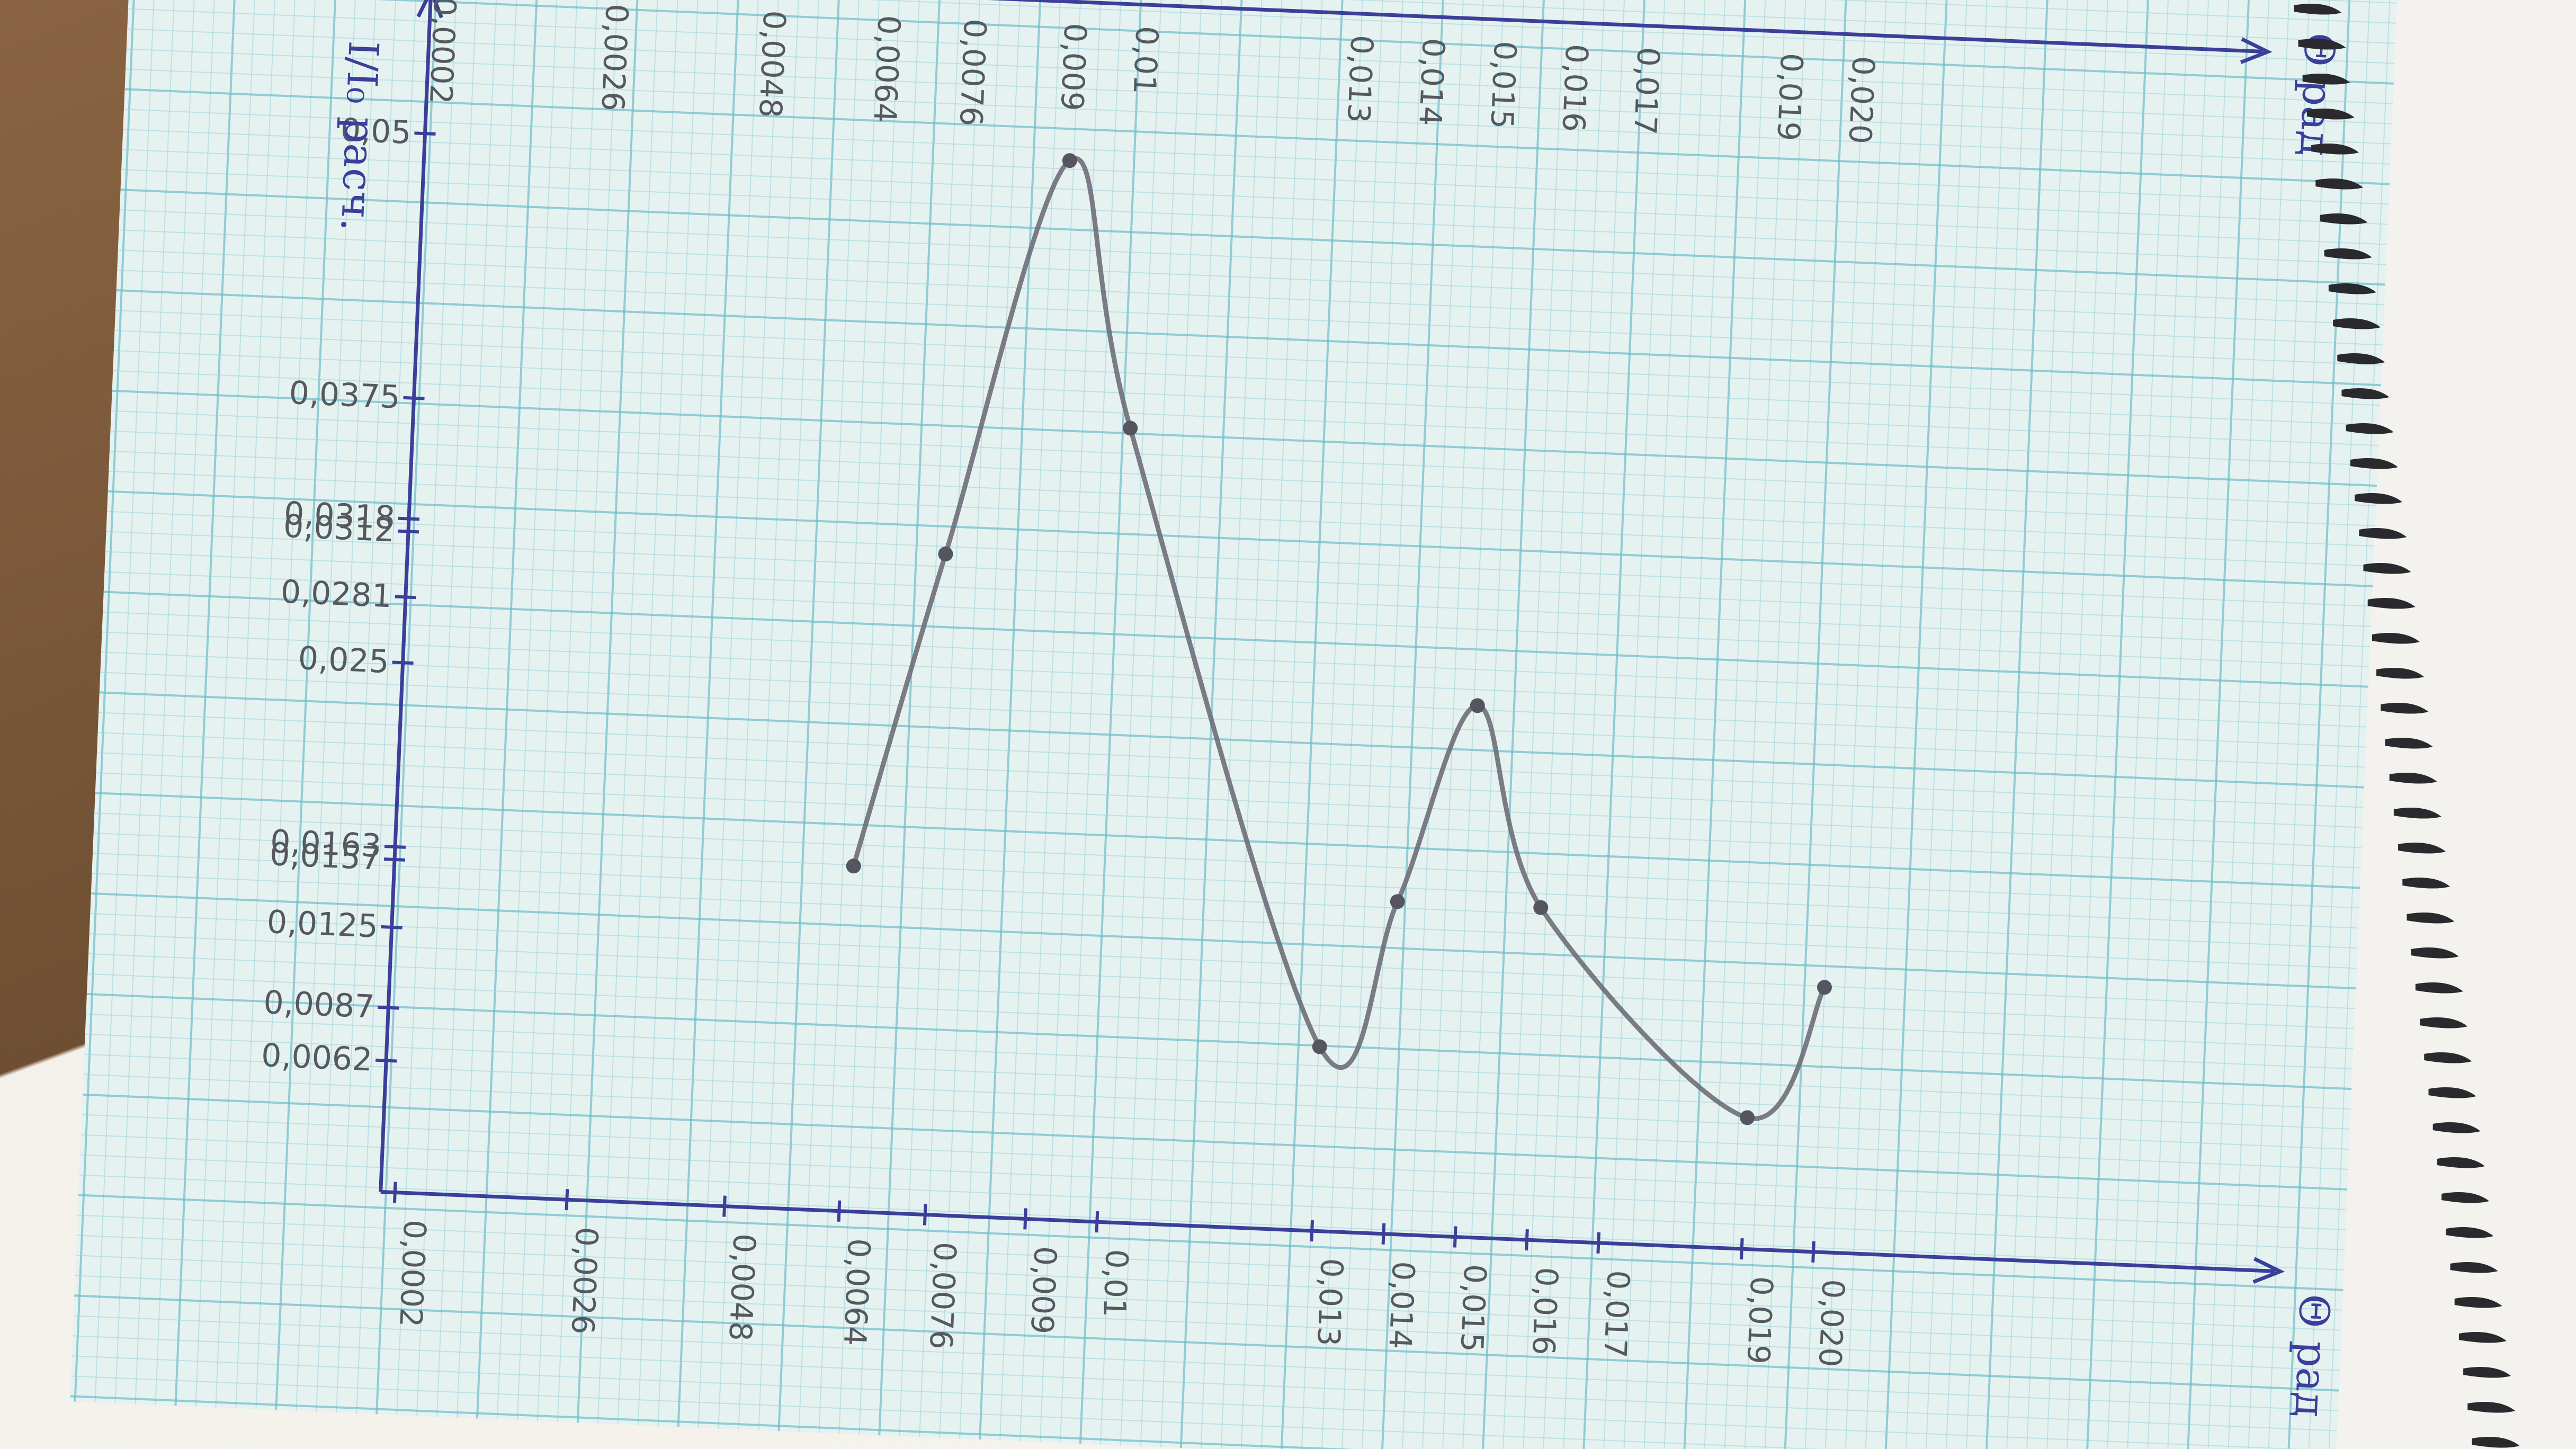 Image resolution: width=2576 pixels, height=1449 pixels. What do you see at coordinates (1760, 1320) in the screenshot?
I see `x-tick-label: 0,019` at bounding box center [1760, 1320].